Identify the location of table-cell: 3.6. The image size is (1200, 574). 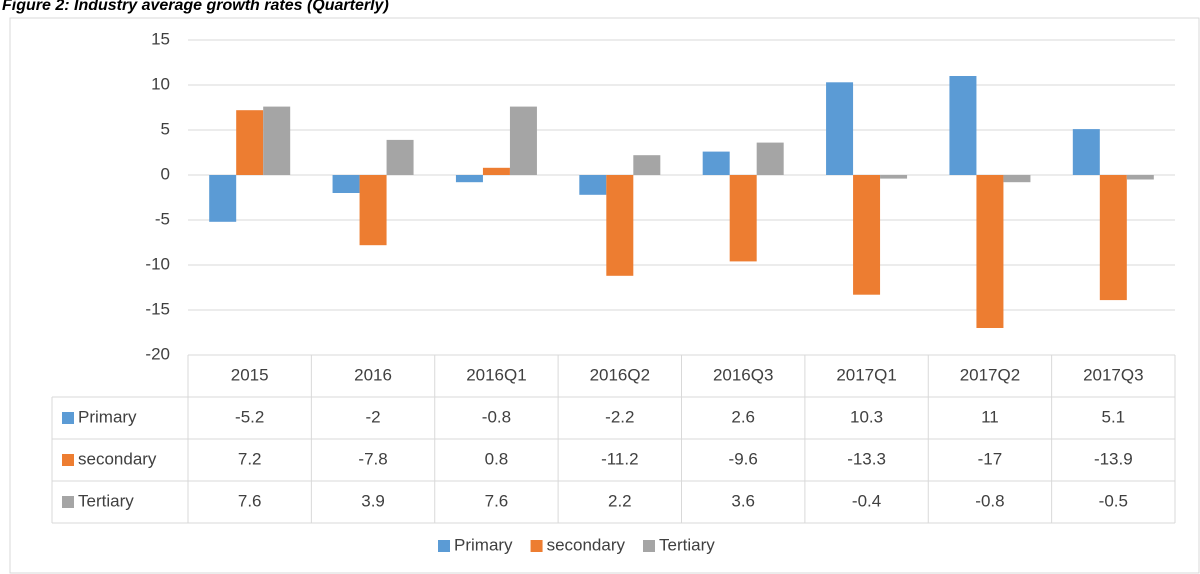
(743, 500).